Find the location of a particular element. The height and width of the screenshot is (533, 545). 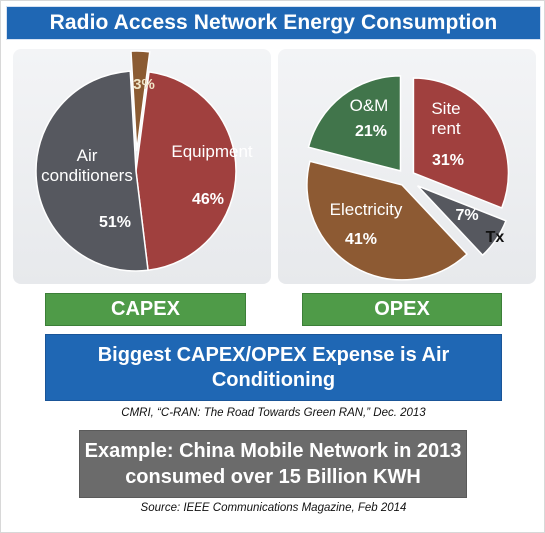

opex-slice-tx is located at coordinates (462, 221).